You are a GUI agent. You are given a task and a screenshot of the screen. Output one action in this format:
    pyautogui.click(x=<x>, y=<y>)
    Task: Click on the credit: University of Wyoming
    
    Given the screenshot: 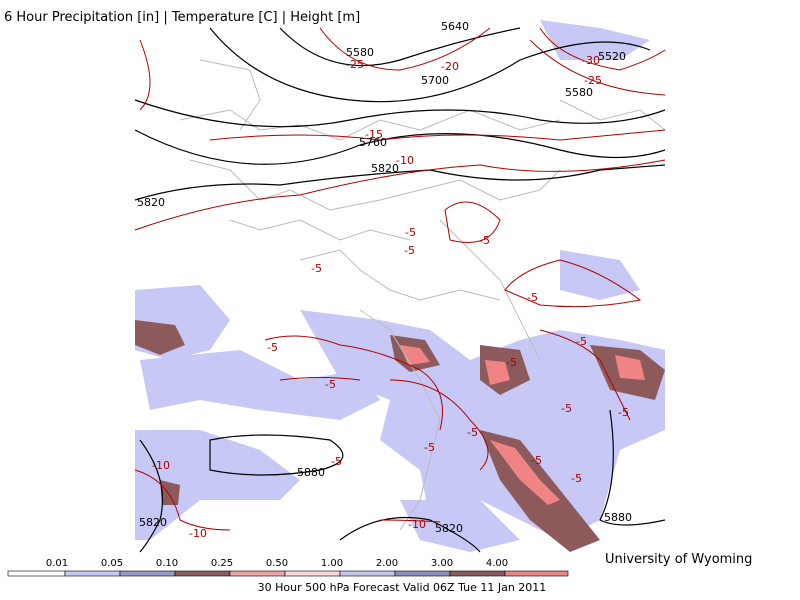 What is the action you would take?
    pyautogui.click(x=678, y=559)
    